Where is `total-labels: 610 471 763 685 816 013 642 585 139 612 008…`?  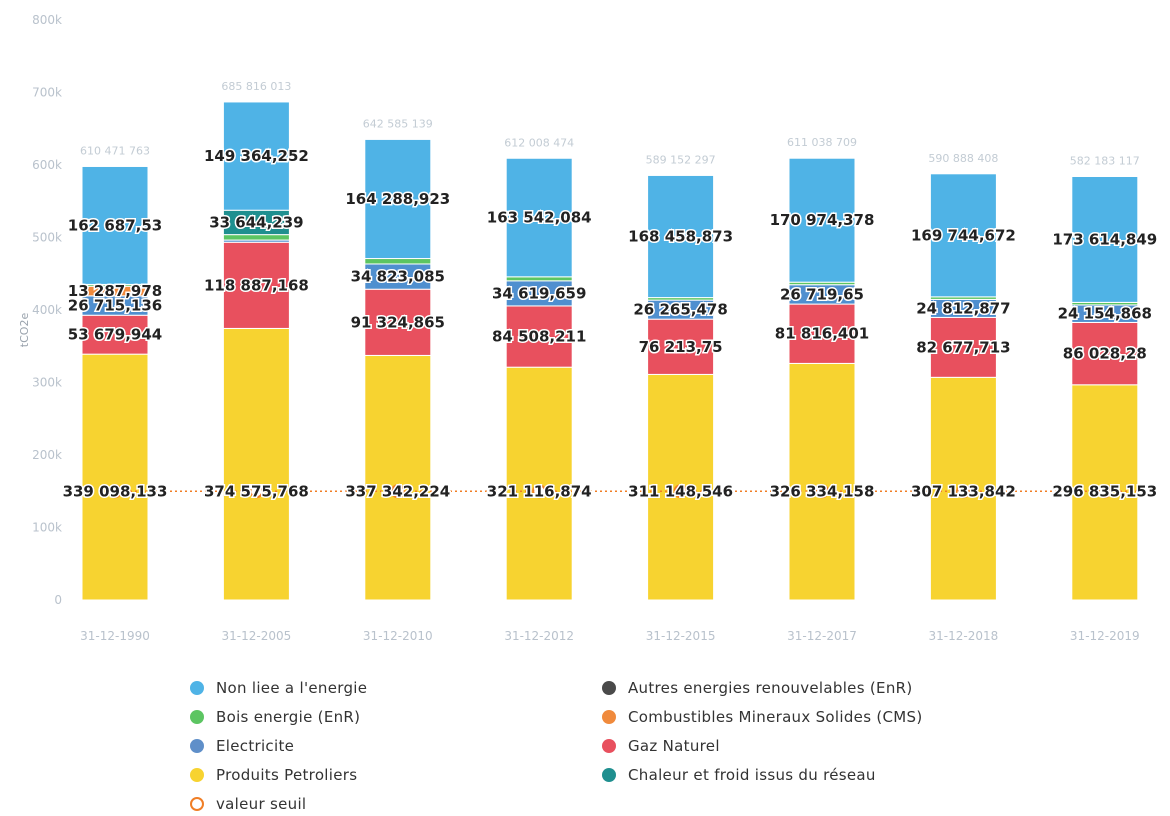
total-labels: 610 471 763 685 816 013 642 585 139 612 008… is located at coordinates (610, 124).